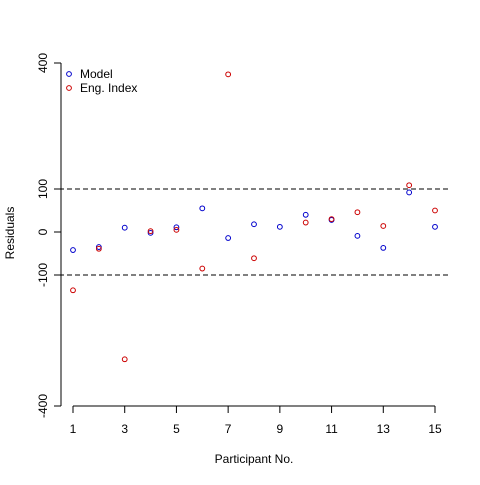  Describe the element at coordinates (124, 429) in the screenshot. I see `x-tick-label-1: 3` at that location.